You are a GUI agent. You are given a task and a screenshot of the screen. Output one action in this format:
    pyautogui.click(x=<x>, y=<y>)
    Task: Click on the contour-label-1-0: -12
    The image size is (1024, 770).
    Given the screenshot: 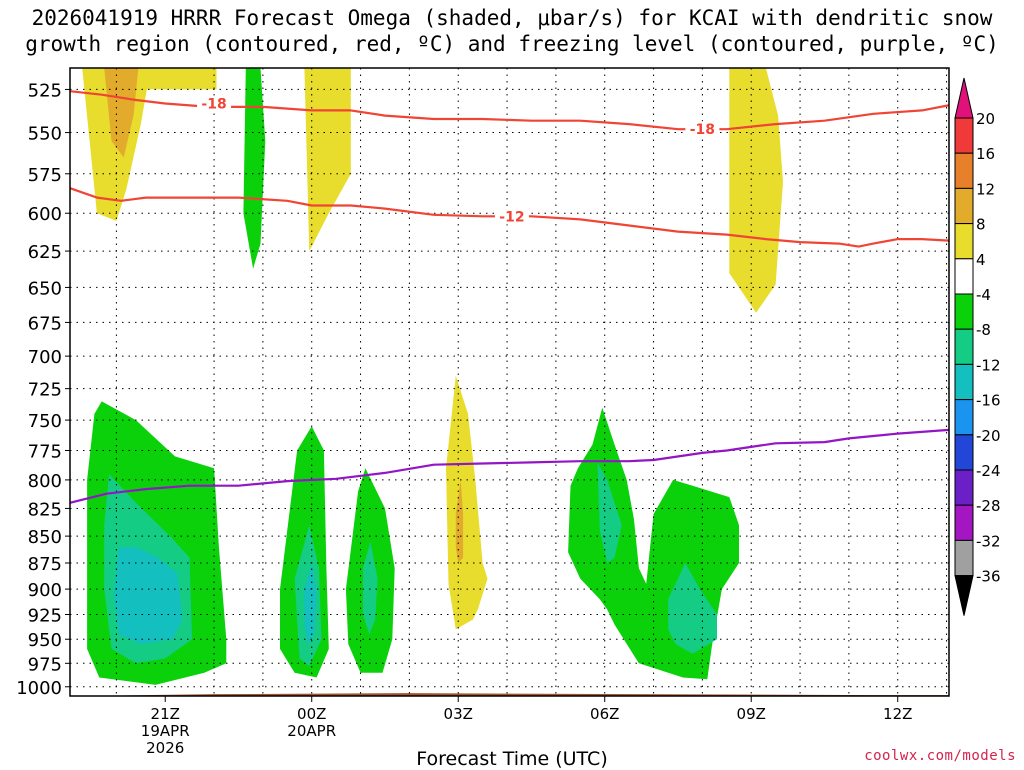 What is the action you would take?
    pyautogui.click(x=511, y=217)
    